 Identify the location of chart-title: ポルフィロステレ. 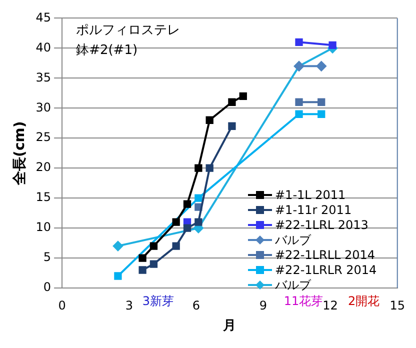
(128, 30).